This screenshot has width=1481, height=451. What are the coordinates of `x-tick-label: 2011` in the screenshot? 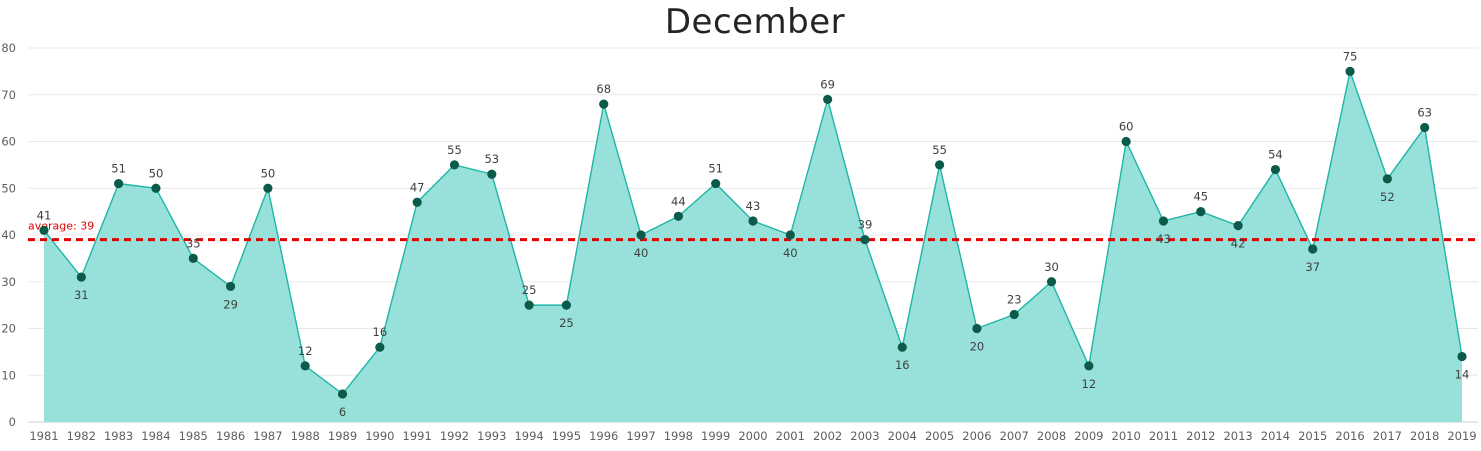 It's located at (1163, 436).